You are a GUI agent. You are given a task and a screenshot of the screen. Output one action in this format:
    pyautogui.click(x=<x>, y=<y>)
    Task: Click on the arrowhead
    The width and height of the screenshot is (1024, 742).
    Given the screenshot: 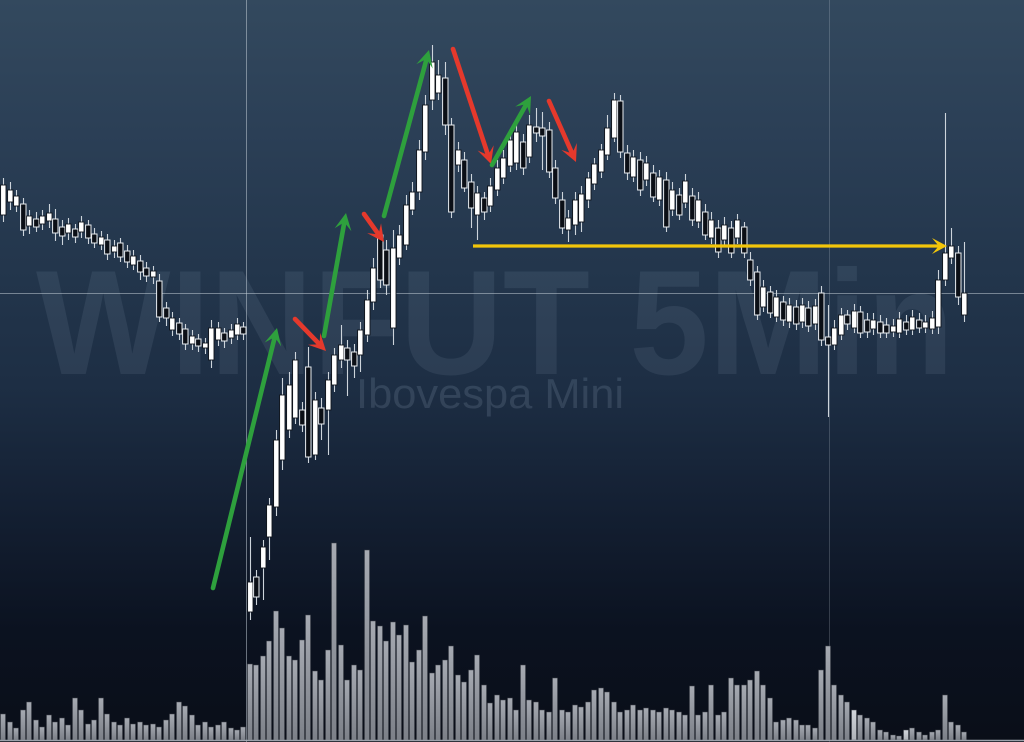 What is the action you would take?
    pyautogui.click(x=523, y=105)
    